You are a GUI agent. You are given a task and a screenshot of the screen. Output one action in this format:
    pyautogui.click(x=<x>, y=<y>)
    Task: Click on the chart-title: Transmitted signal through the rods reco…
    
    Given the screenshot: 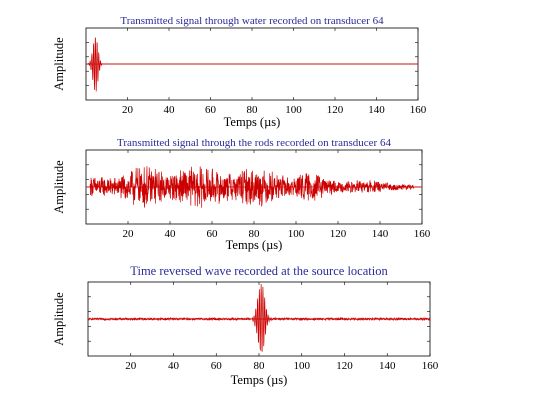 What is the action you would take?
    pyautogui.click(x=254, y=143)
    